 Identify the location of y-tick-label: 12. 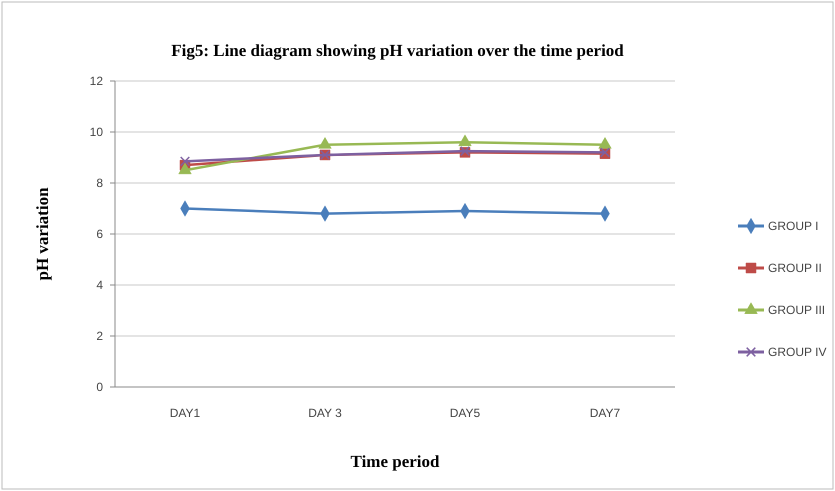
(97, 81).